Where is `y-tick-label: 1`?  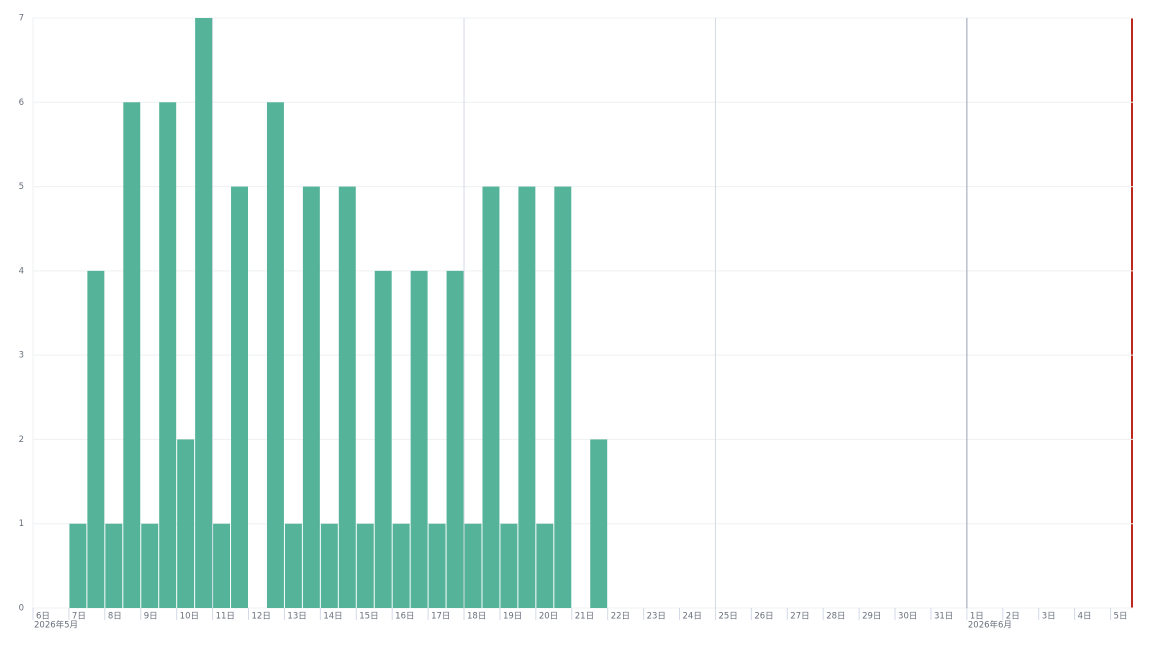 y-tick-label: 1 is located at coordinates (21, 524).